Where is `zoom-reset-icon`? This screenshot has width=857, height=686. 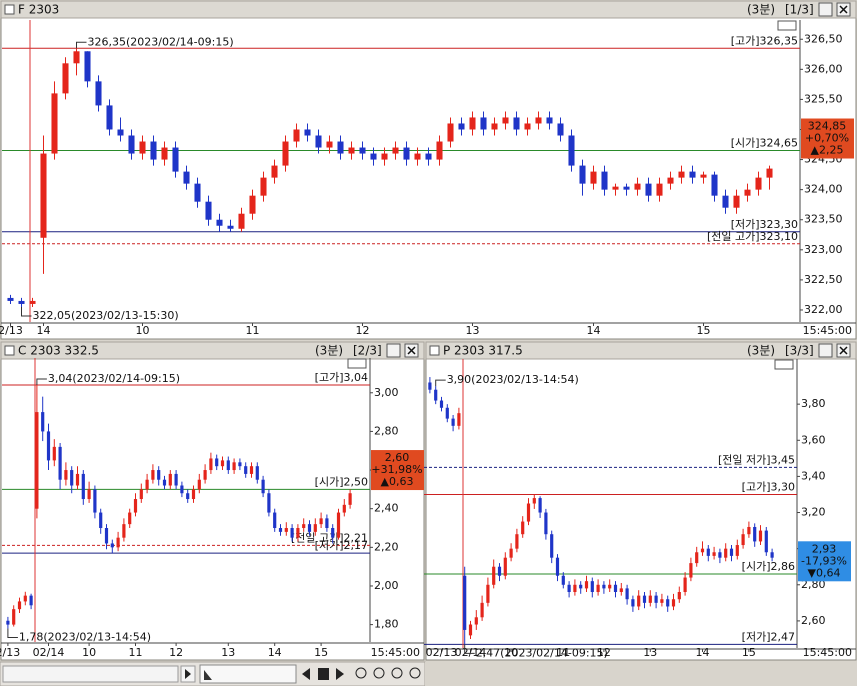 zoom-reset-icon is located at coordinates (397, 673).